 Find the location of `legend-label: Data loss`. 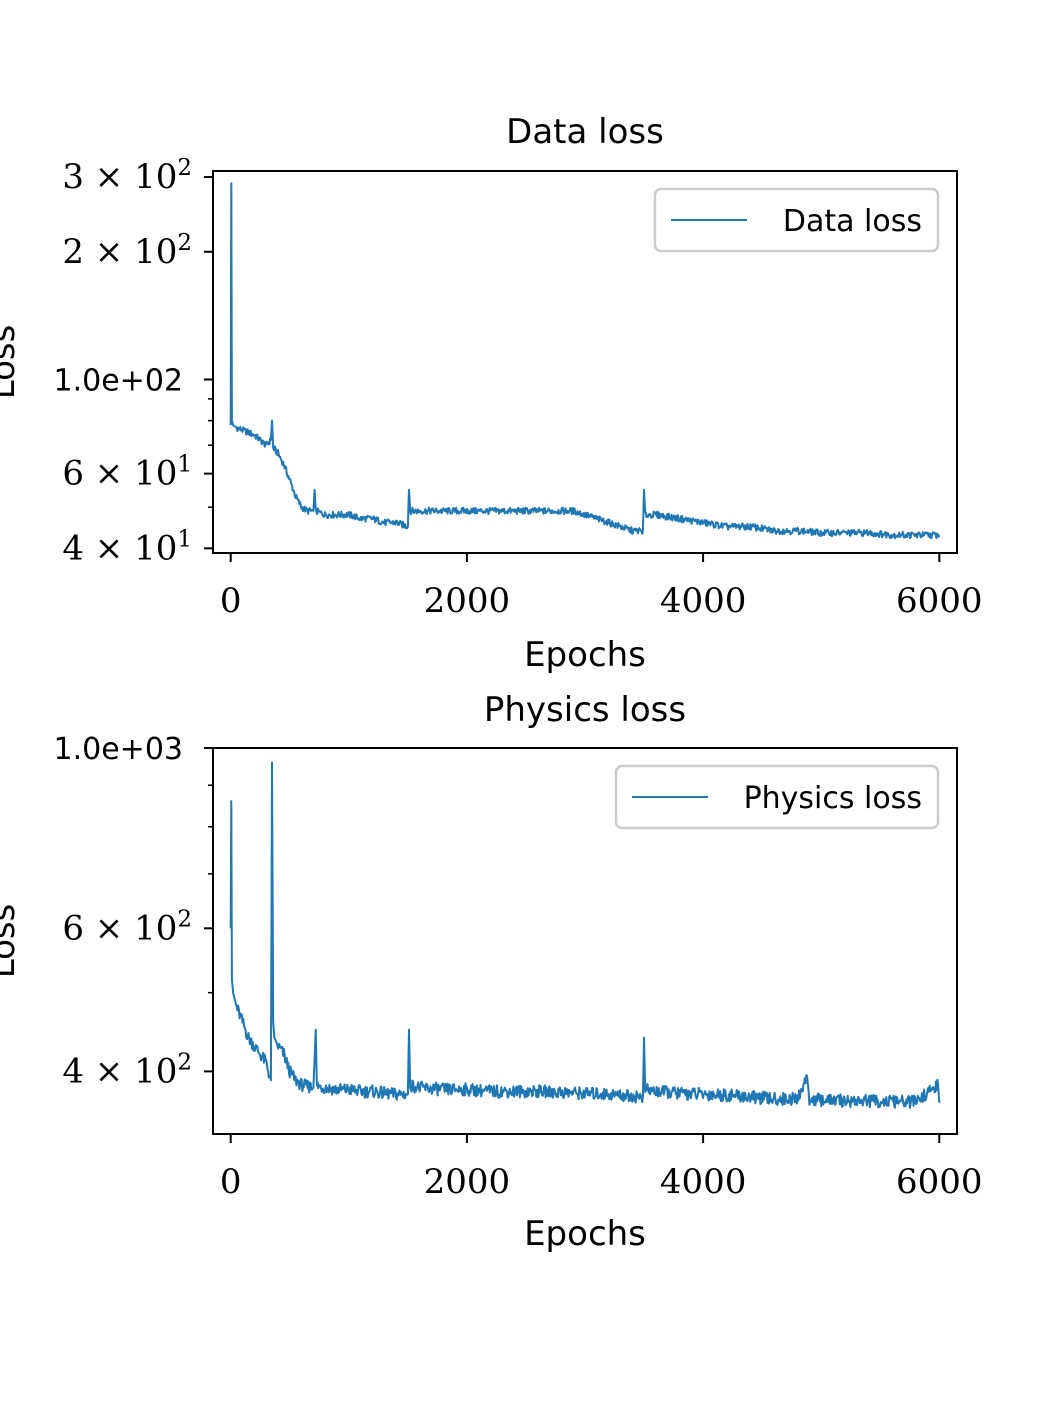

legend-label: Data loss is located at coordinates (852, 221).